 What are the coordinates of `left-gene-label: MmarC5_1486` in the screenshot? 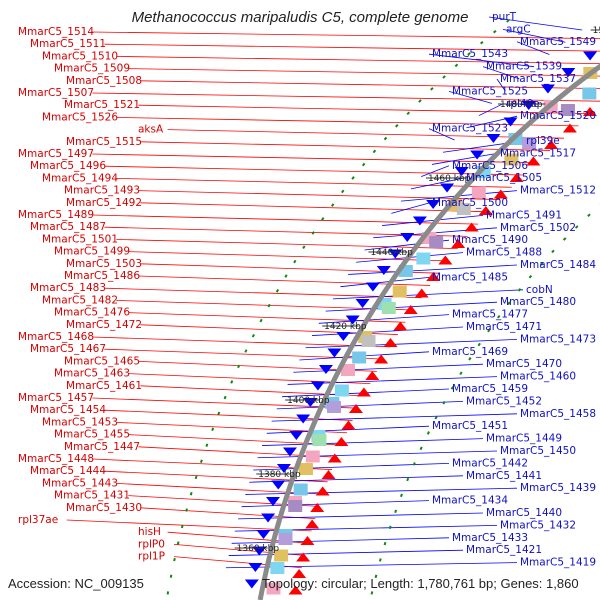 It's located at (102, 276).